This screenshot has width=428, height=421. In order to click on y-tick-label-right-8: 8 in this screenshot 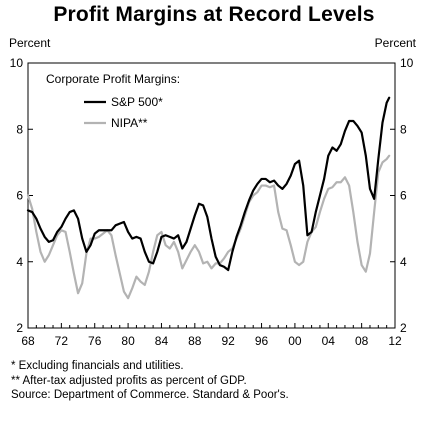, I will do `click(403, 129)`.